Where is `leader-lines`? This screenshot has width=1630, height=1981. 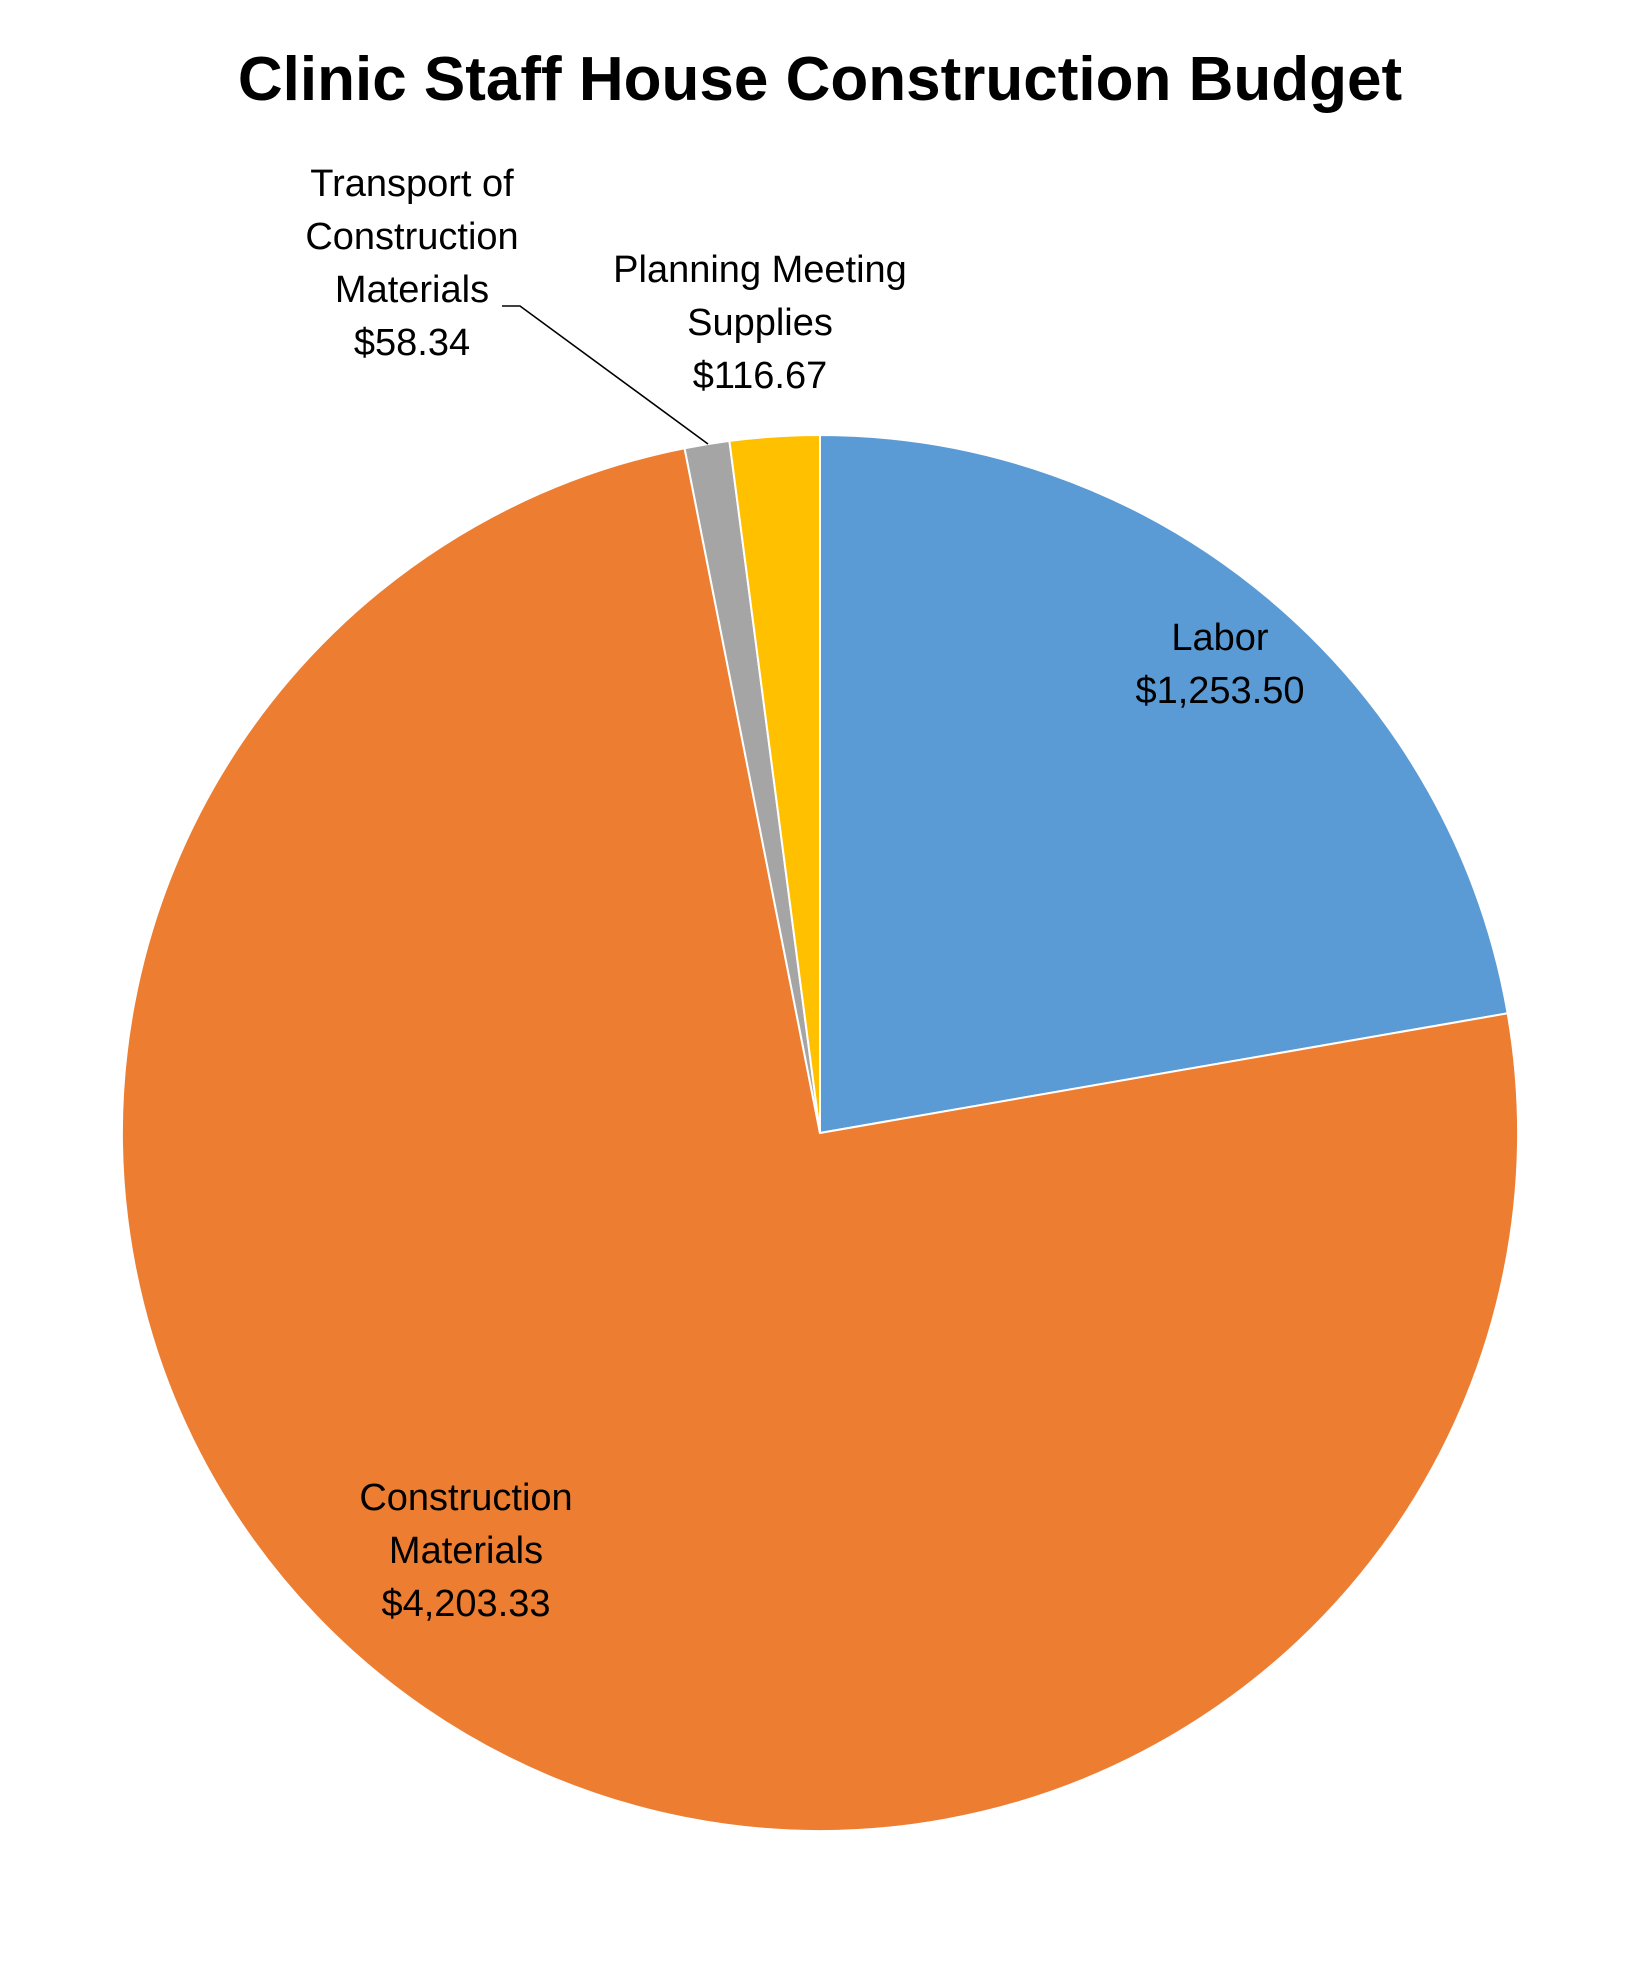
leader-lines is located at coordinates (605, 375).